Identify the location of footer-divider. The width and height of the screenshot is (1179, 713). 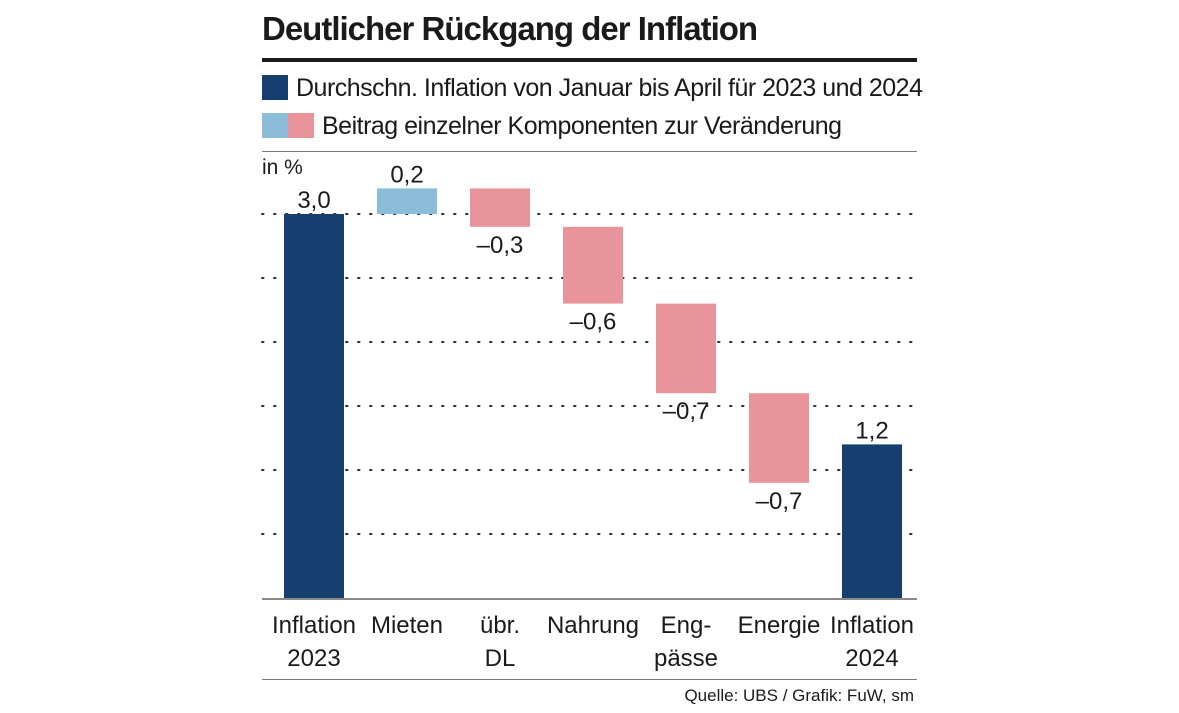
(589, 679).